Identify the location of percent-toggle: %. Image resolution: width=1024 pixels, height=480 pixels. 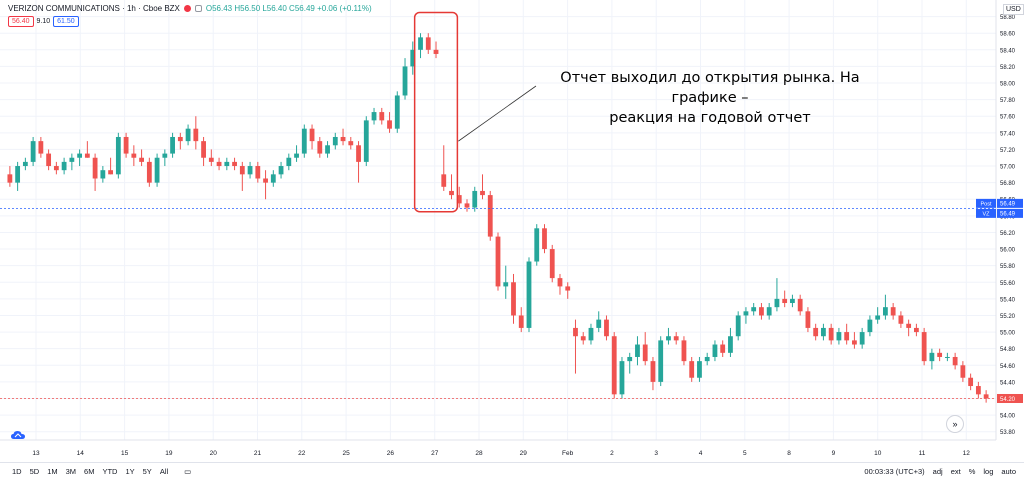
(972, 471).